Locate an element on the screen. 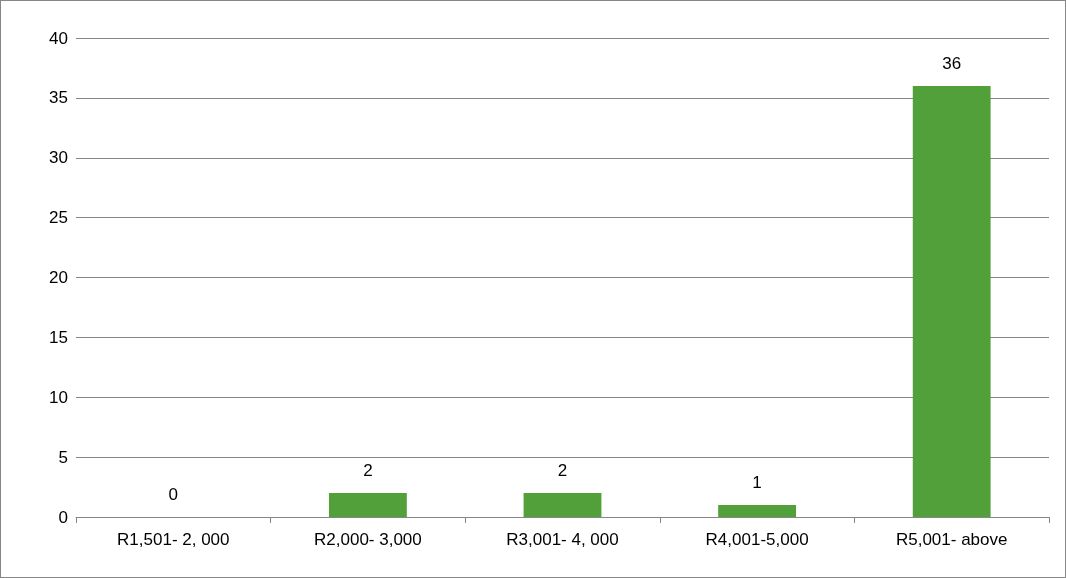 The height and width of the screenshot is (578, 1066). data-label: 1 is located at coordinates (757, 483).